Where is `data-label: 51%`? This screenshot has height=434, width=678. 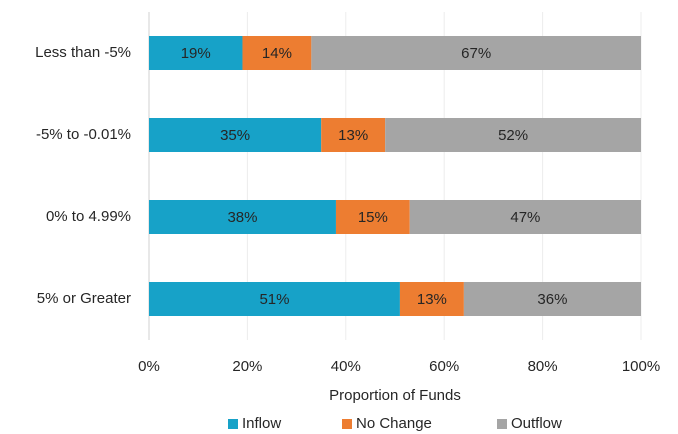
data-label: 51% is located at coordinates (274, 299).